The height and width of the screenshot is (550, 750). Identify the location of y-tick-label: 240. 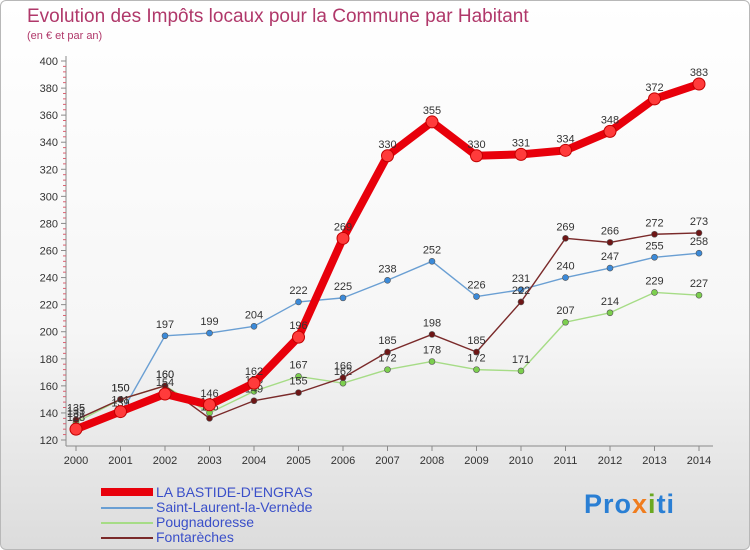
(49, 279).